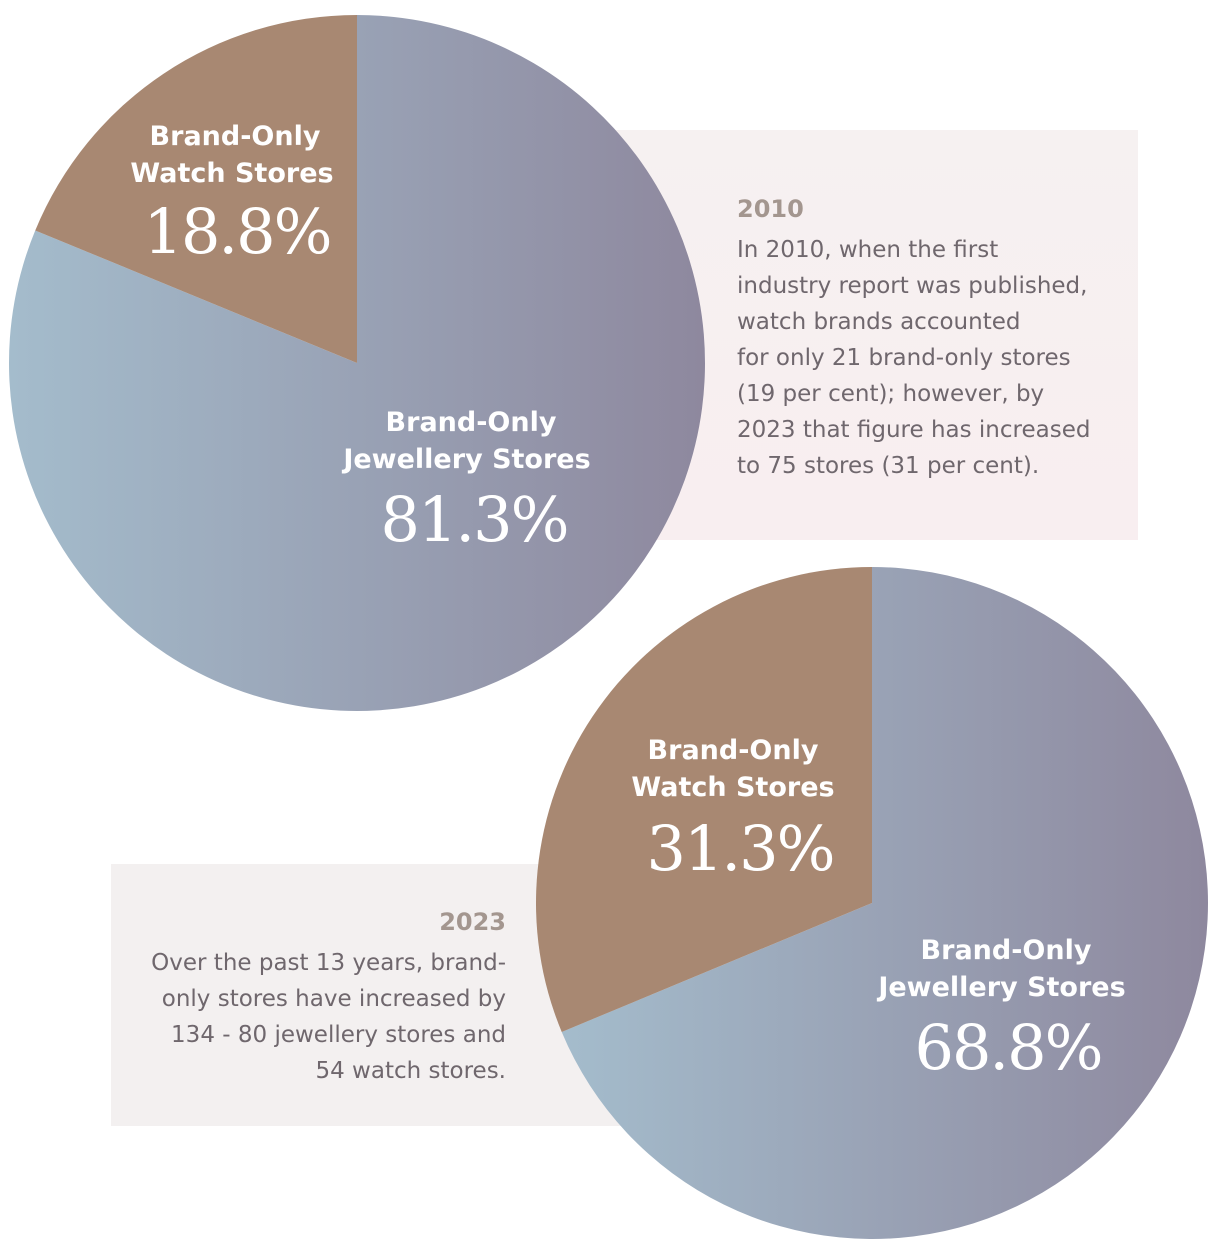  What do you see at coordinates (1000, 987) in the screenshot?
I see `pie-2023-jewellery-label-line2: Jewellery Stores` at bounding box center [1000, 987].